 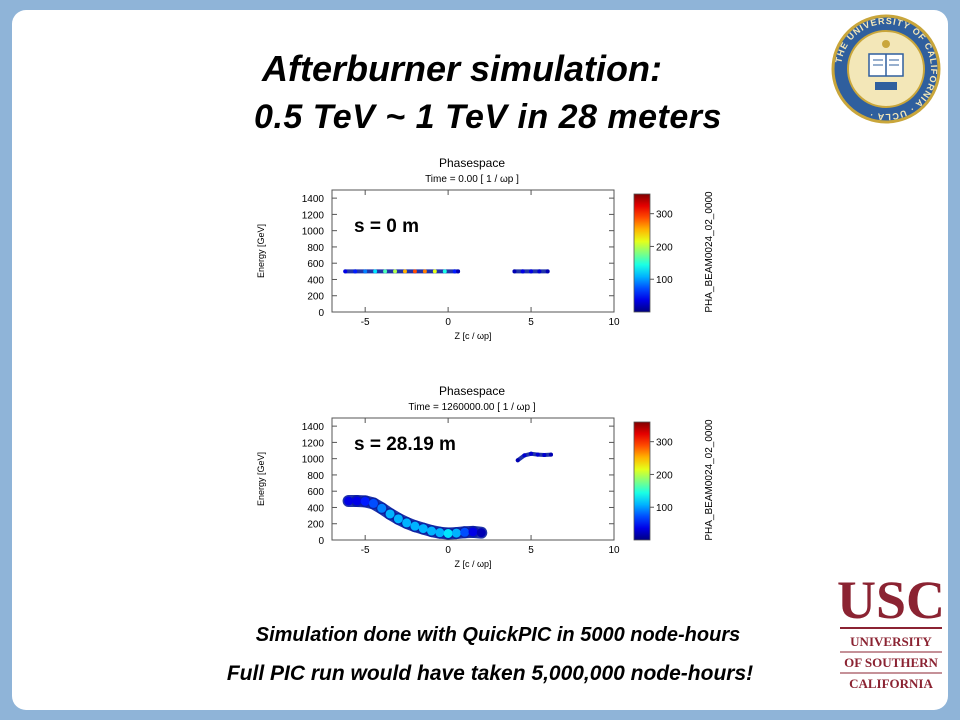 What do you see at coordinates (891, 662) in the screenshot?
I see `usc-logo-line2: OF SOUTHERN` at bounding box center [891, 662].